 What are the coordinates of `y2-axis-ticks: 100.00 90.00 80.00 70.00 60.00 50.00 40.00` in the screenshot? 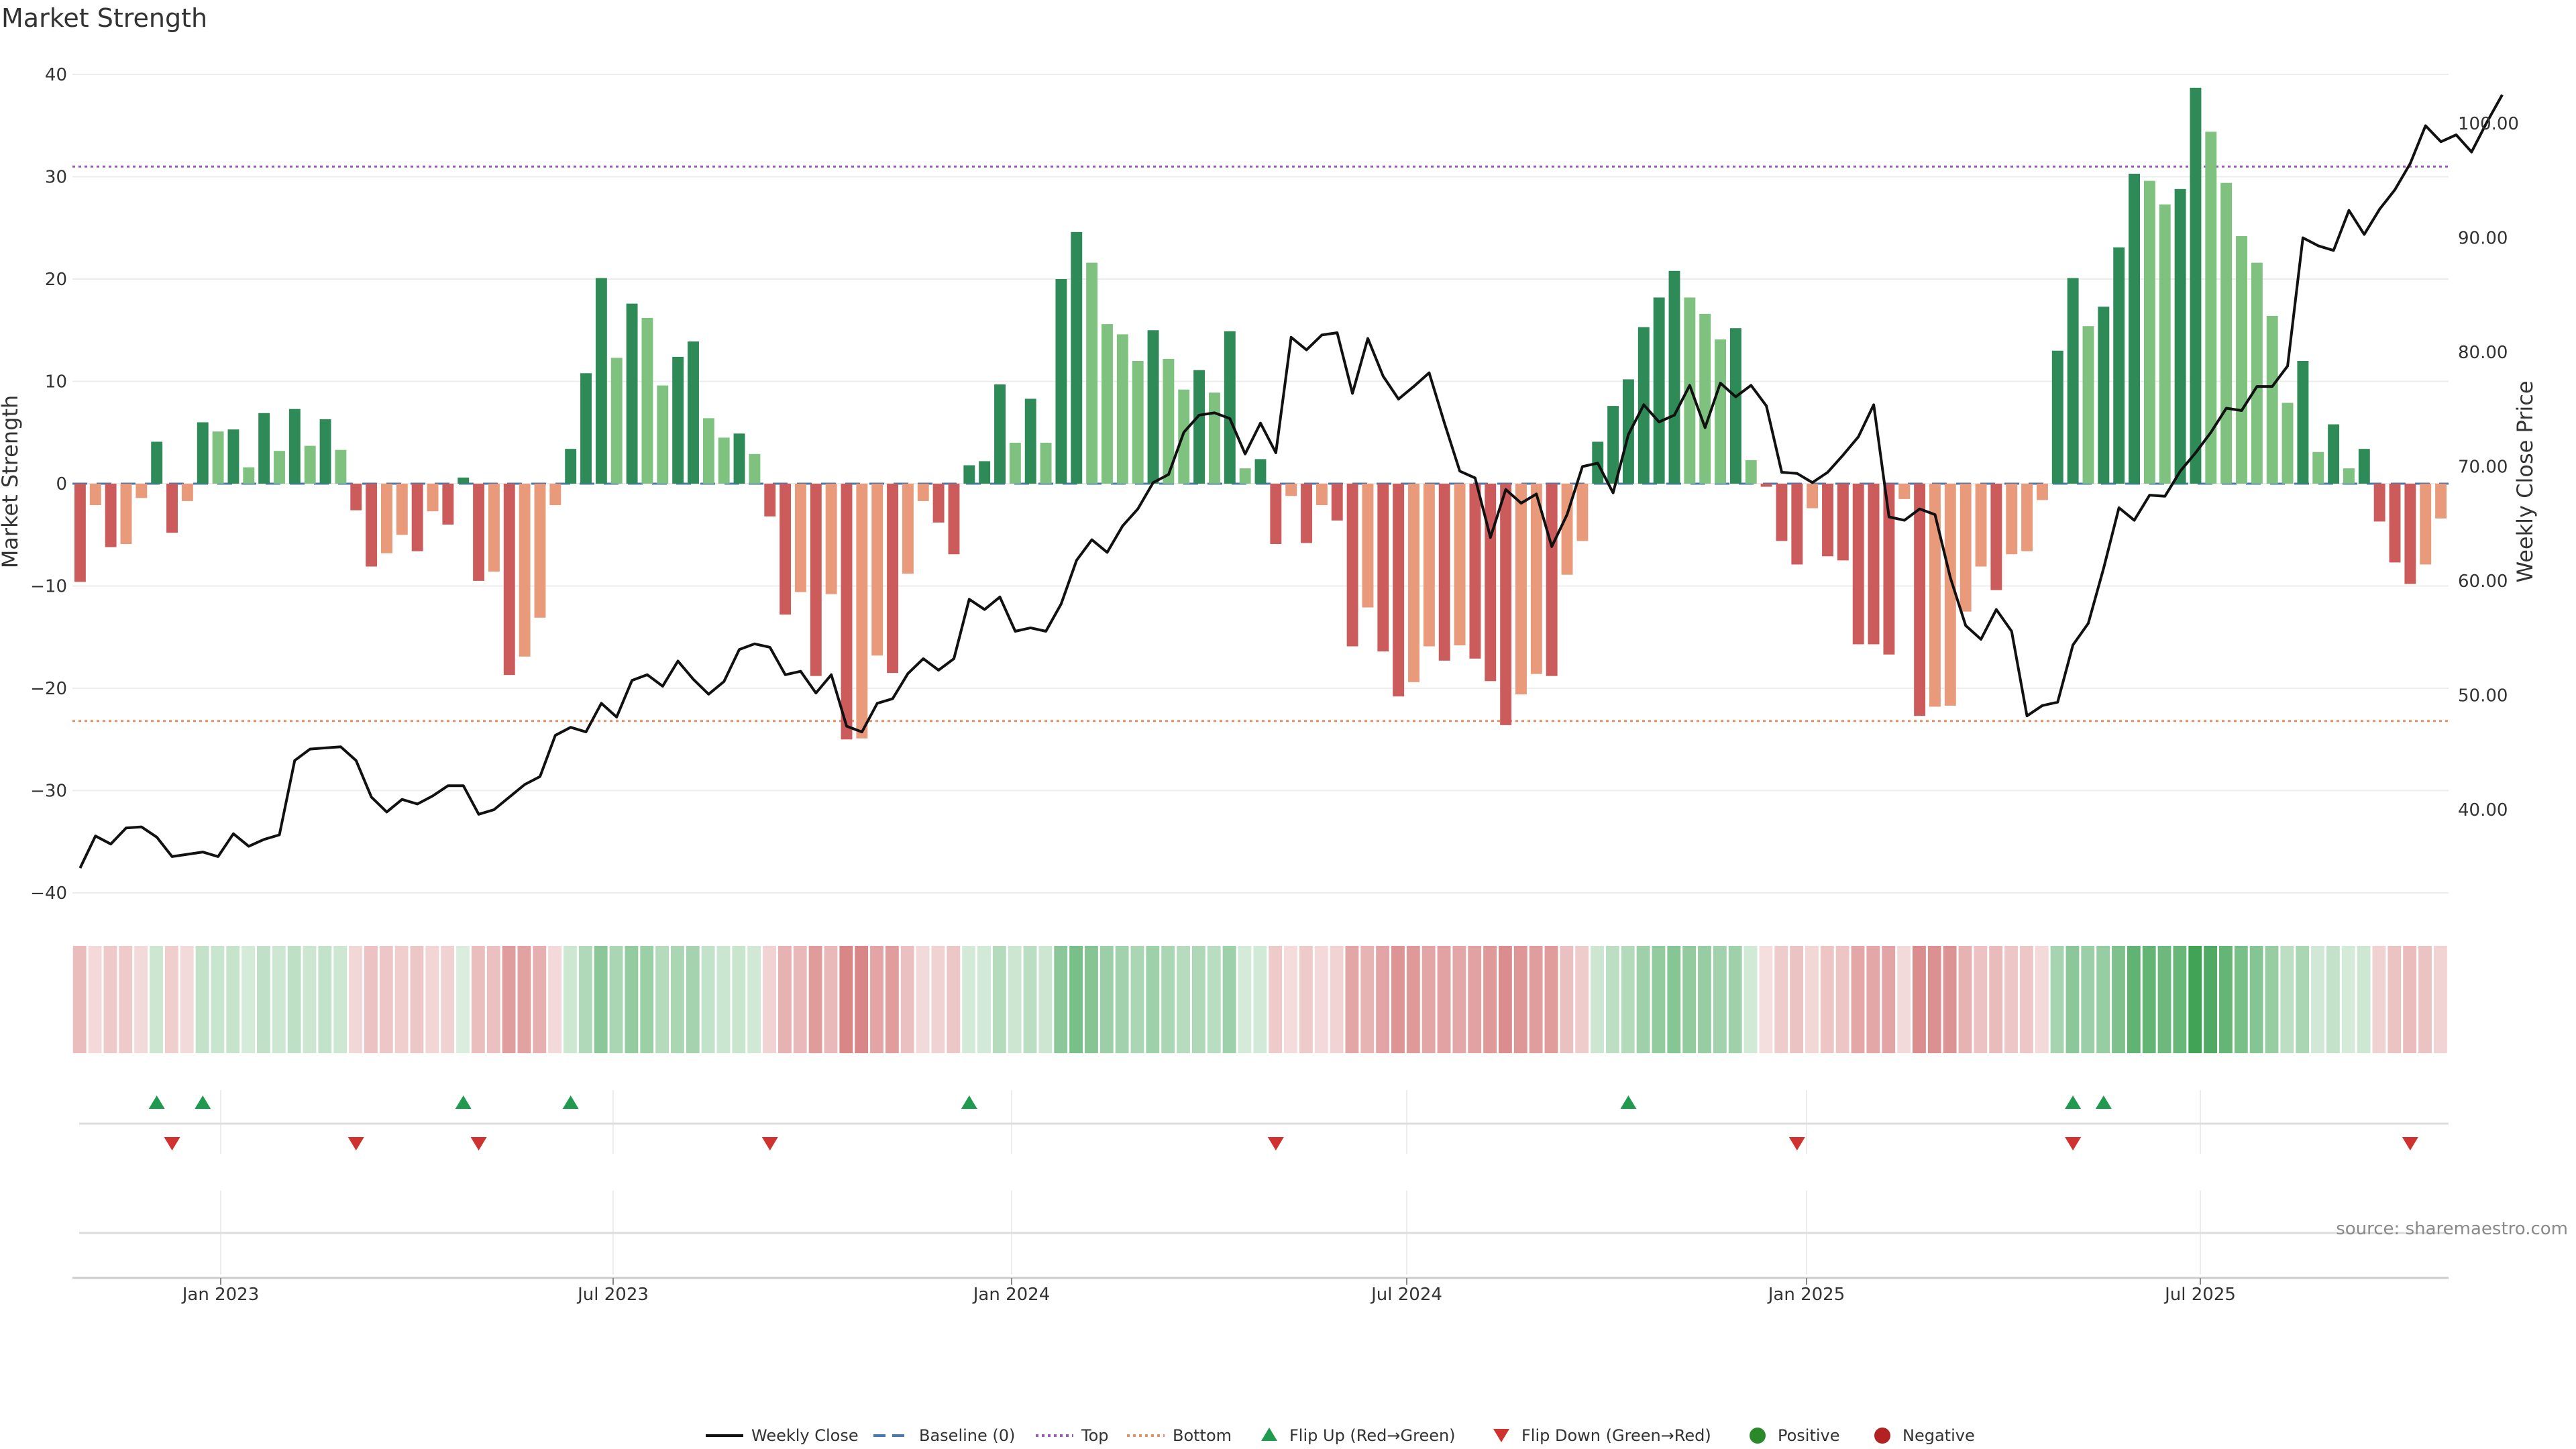 It's located at (2488, 467).